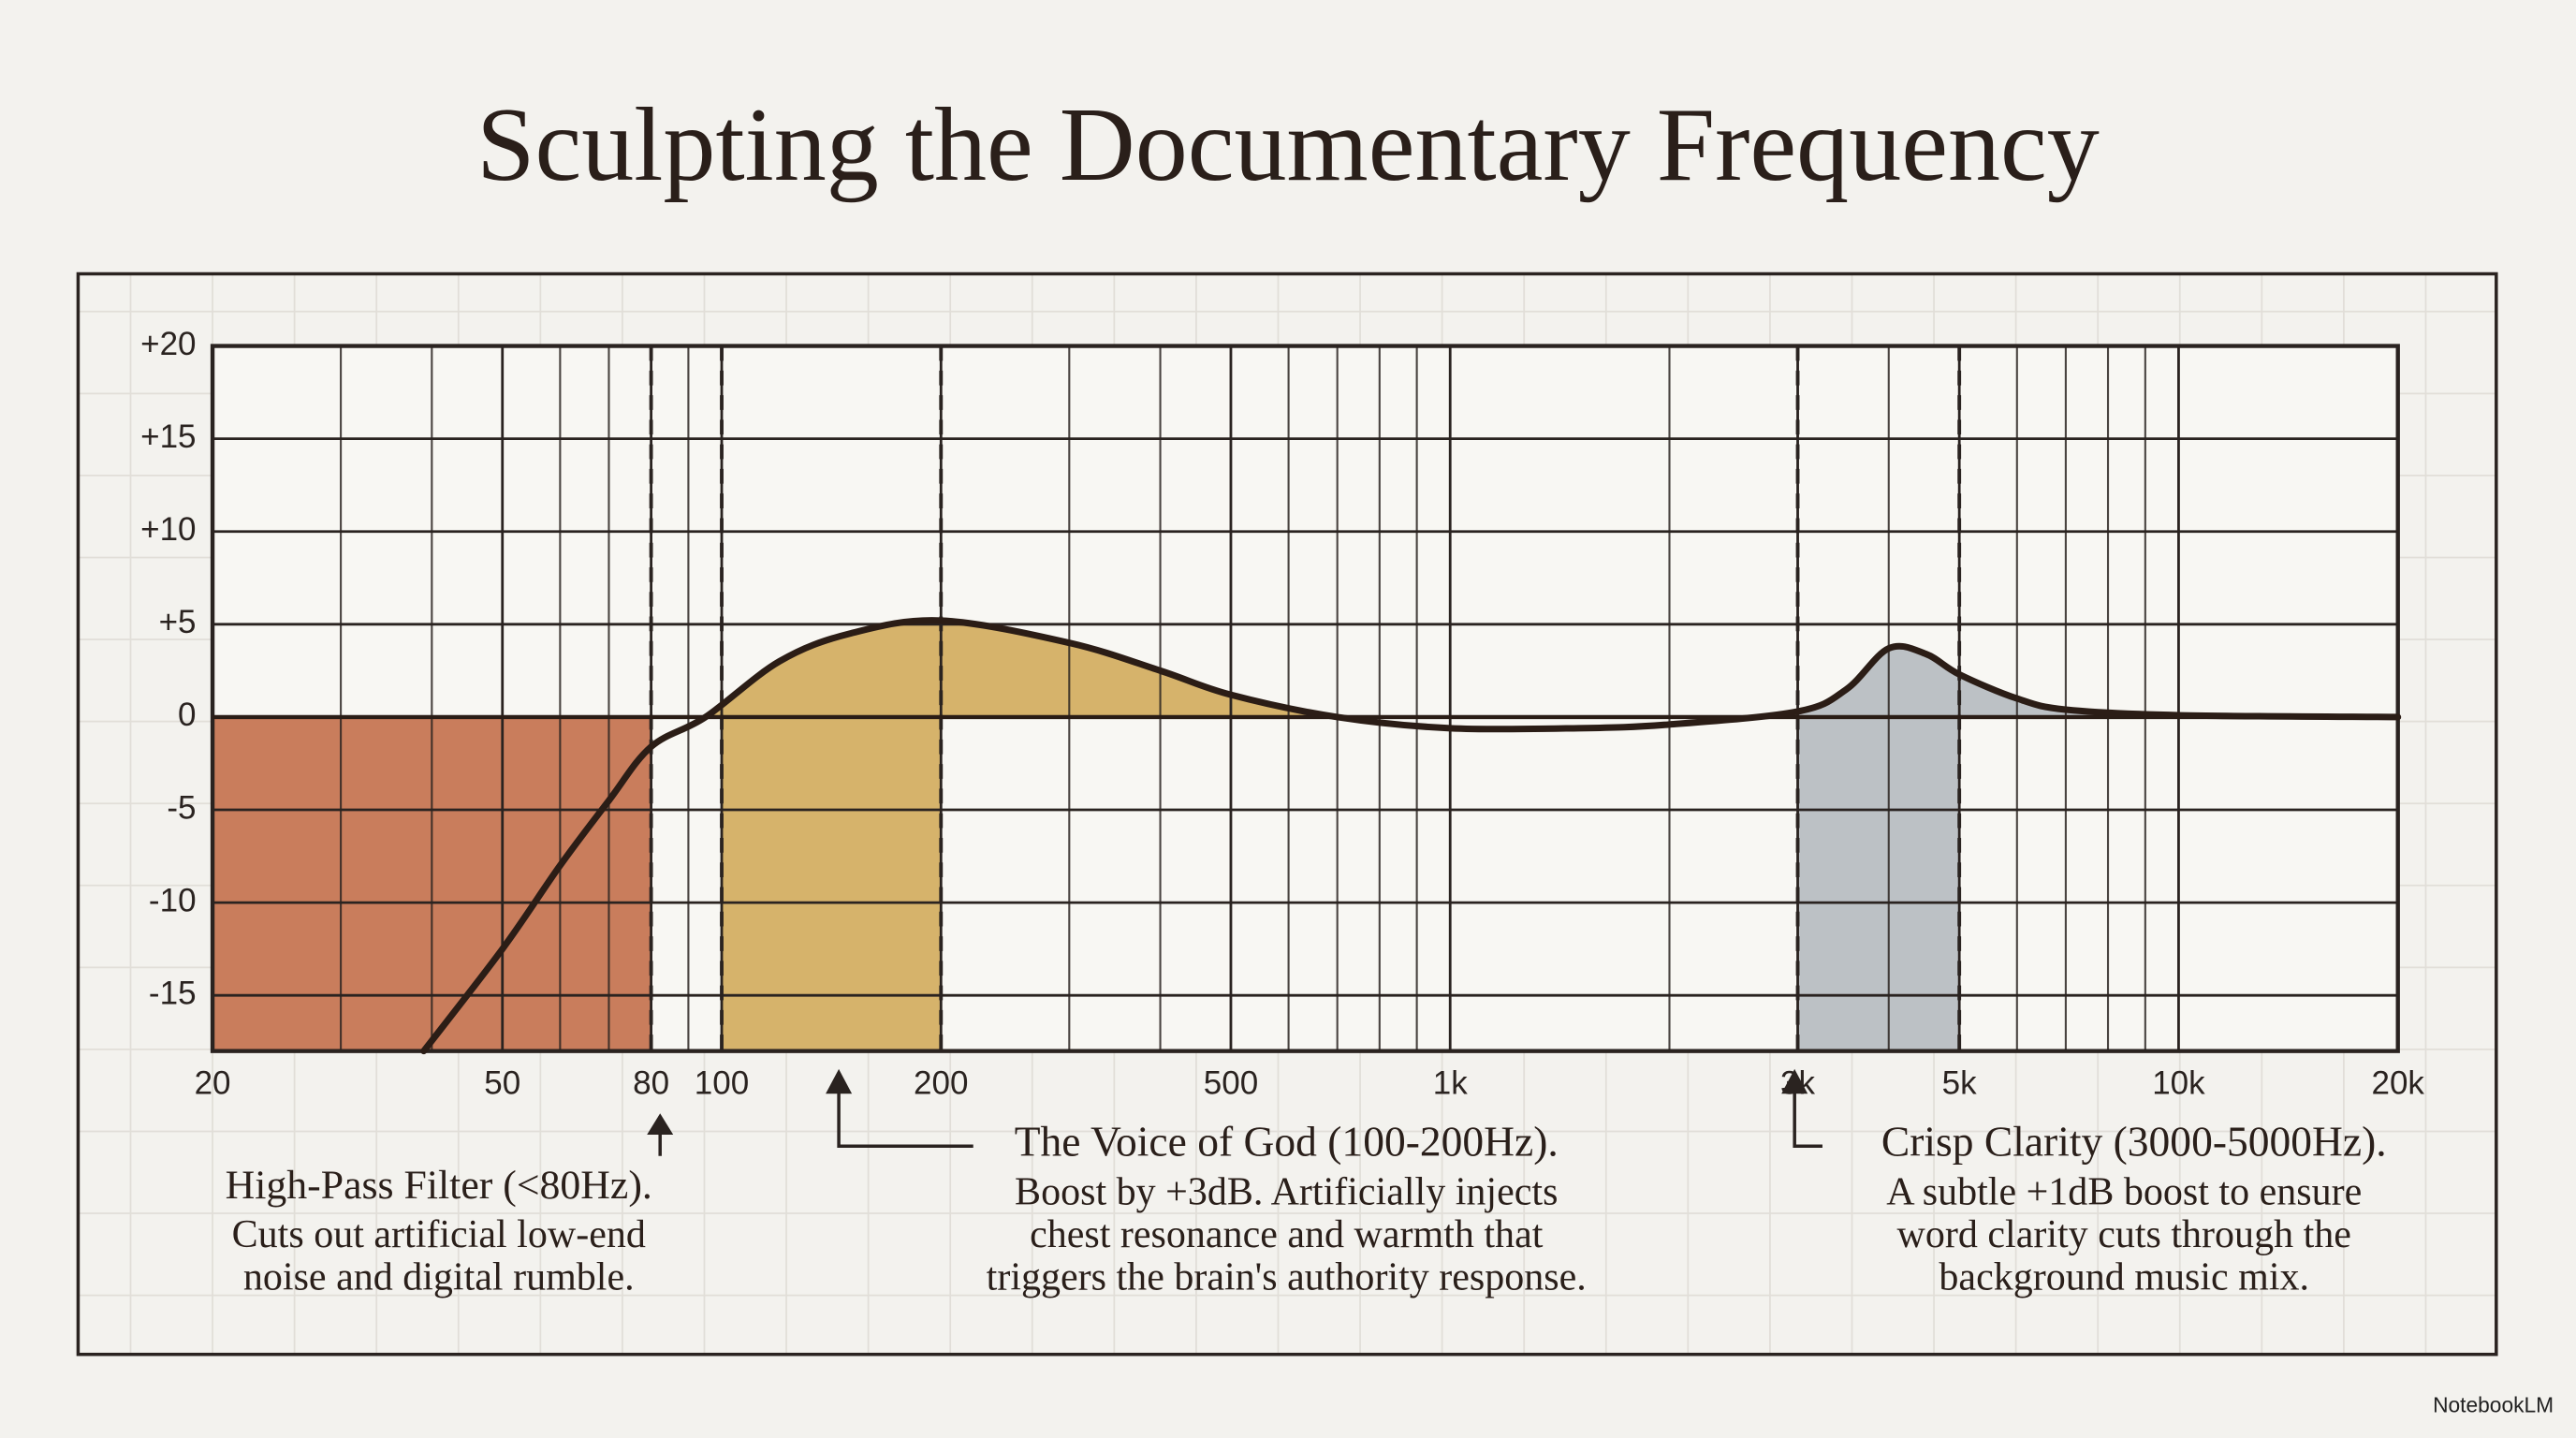  Describe the element at coordinates (1287, 1277) in the screenshot. I see `annotation-body: triggers the brain's authority response.` at that location.